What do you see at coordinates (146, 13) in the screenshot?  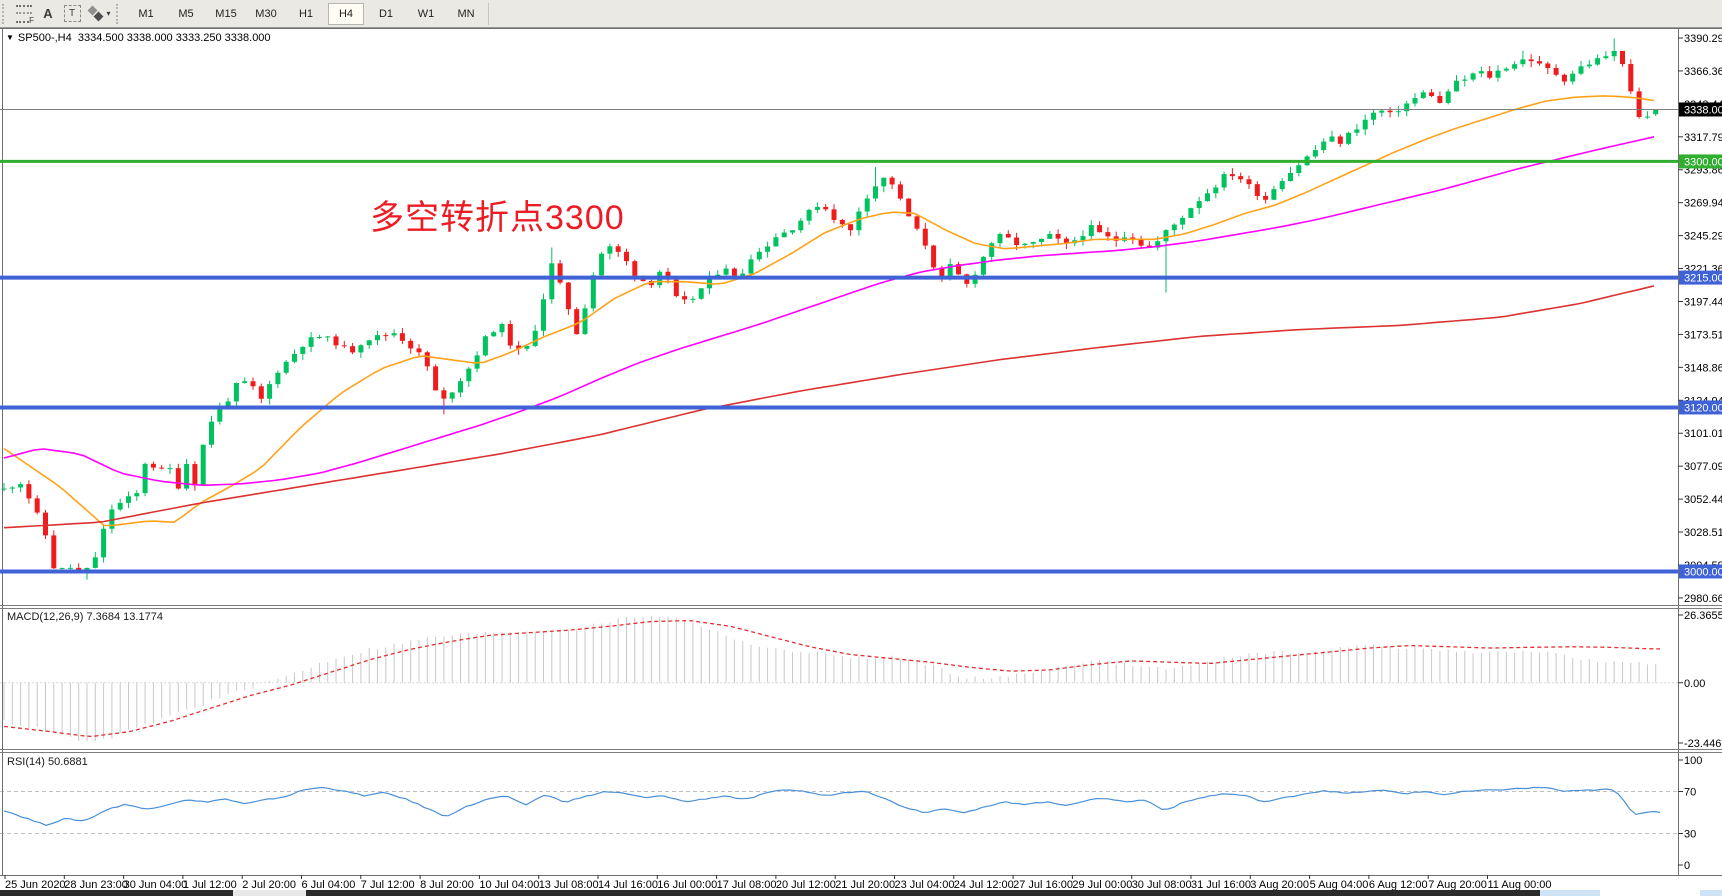 I see `timeframe-button-m1: M1` at bounding box center [146, 13].